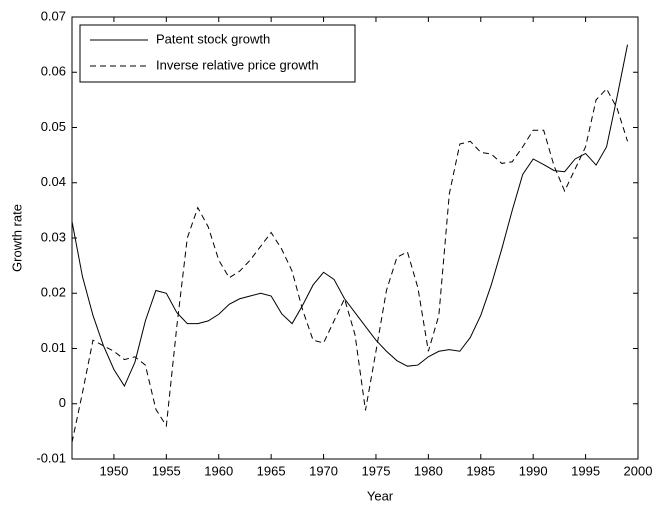 The image size is (659, 508). Describe the element at coordinates (53, 15) in the screenshot. I see `y-tick-label: 0.07` at that location.